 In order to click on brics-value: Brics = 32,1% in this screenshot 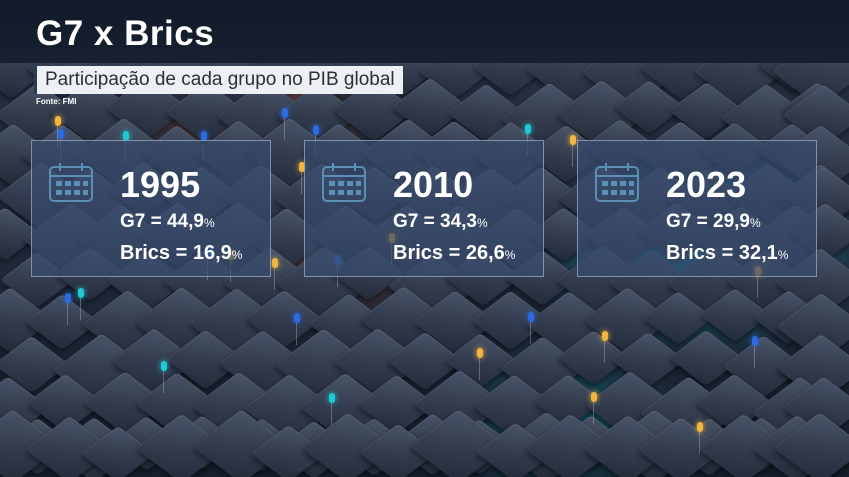, I will do `click(727, 253)`.